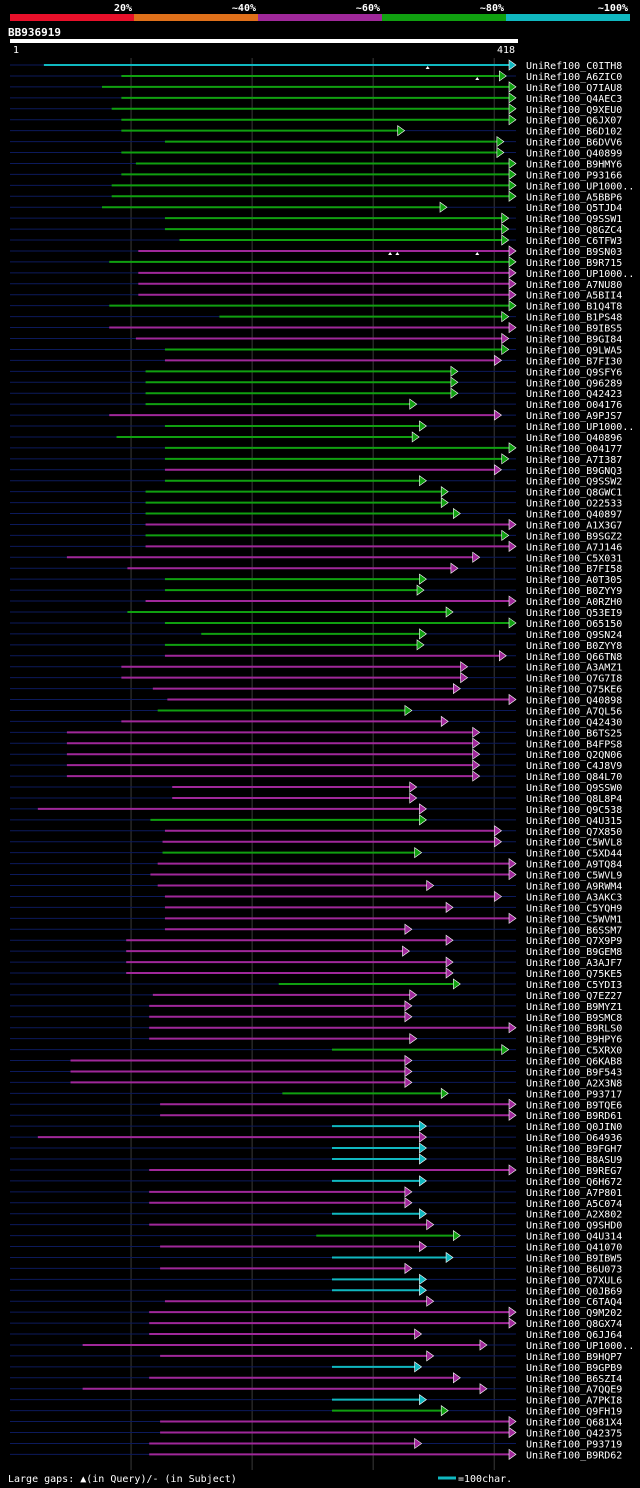 The height and width of the screenshot is (1488, 640). Describe the element at coordinates (316, 1148) in the screenshot. I see `hit-row: UniRef100_B9FGH7` at that location.